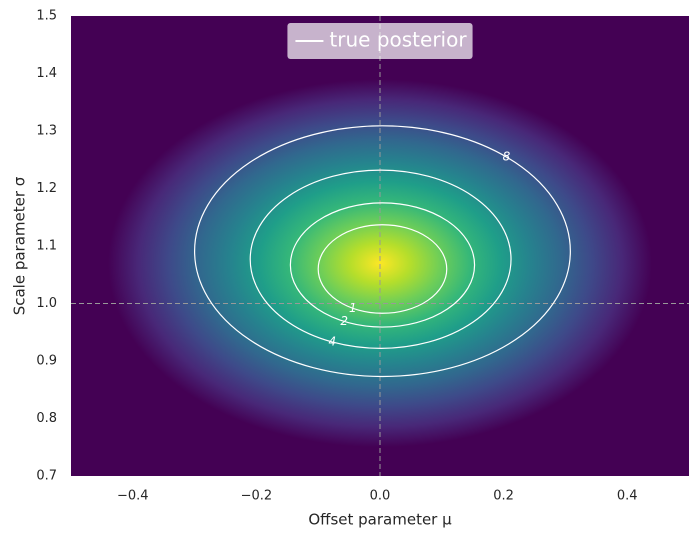 Image resolution: width=700 pixels, height=541 pixels. I want to click on x-tick-label: −0.2, so click(257, 496).